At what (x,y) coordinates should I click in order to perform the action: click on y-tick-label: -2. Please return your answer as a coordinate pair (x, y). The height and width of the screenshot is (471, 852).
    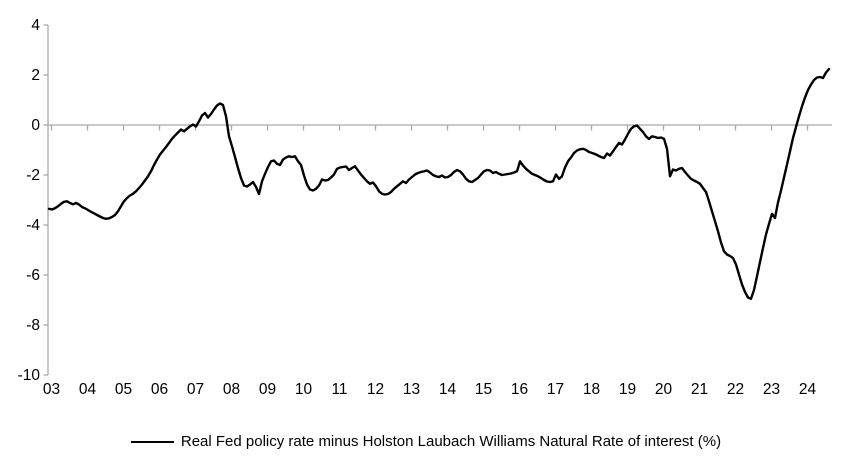
    Looking at the image, I should click on (33, 175).